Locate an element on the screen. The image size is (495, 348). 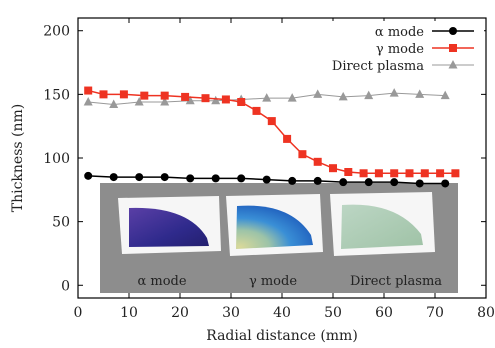
x-tick-label-50: 50 is located at coordinates (333, 313).